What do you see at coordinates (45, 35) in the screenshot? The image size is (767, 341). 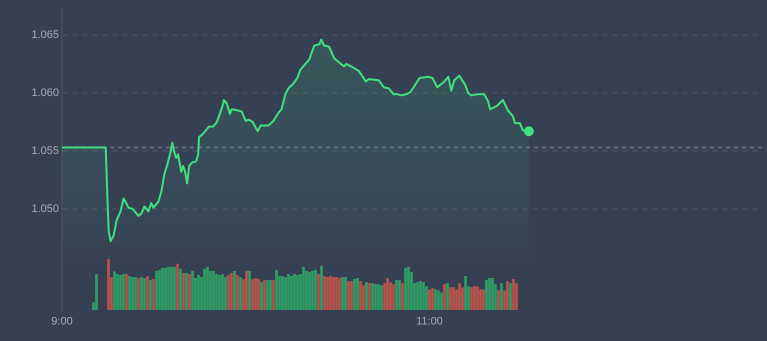 I see `y-tick-label: 1.065` at bounding box center [45, 35].